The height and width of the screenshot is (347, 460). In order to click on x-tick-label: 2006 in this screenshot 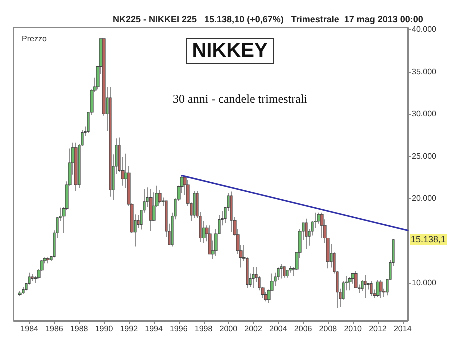, I will do `click(303, 329)`.